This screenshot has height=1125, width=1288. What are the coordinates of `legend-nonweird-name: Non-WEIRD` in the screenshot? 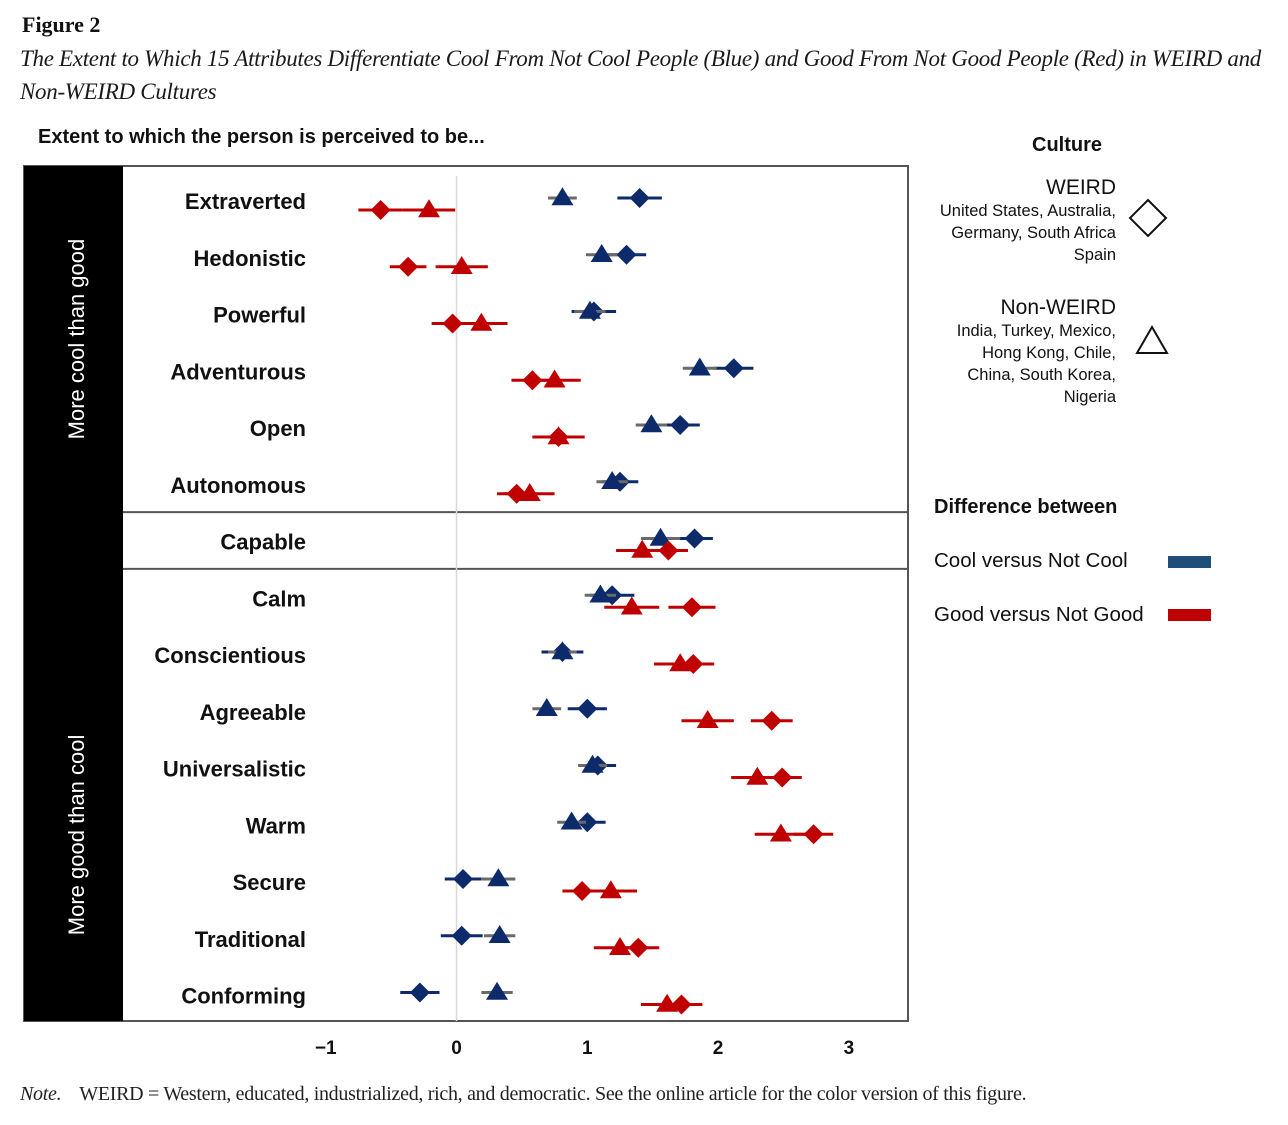 It's located at (1058, 307).